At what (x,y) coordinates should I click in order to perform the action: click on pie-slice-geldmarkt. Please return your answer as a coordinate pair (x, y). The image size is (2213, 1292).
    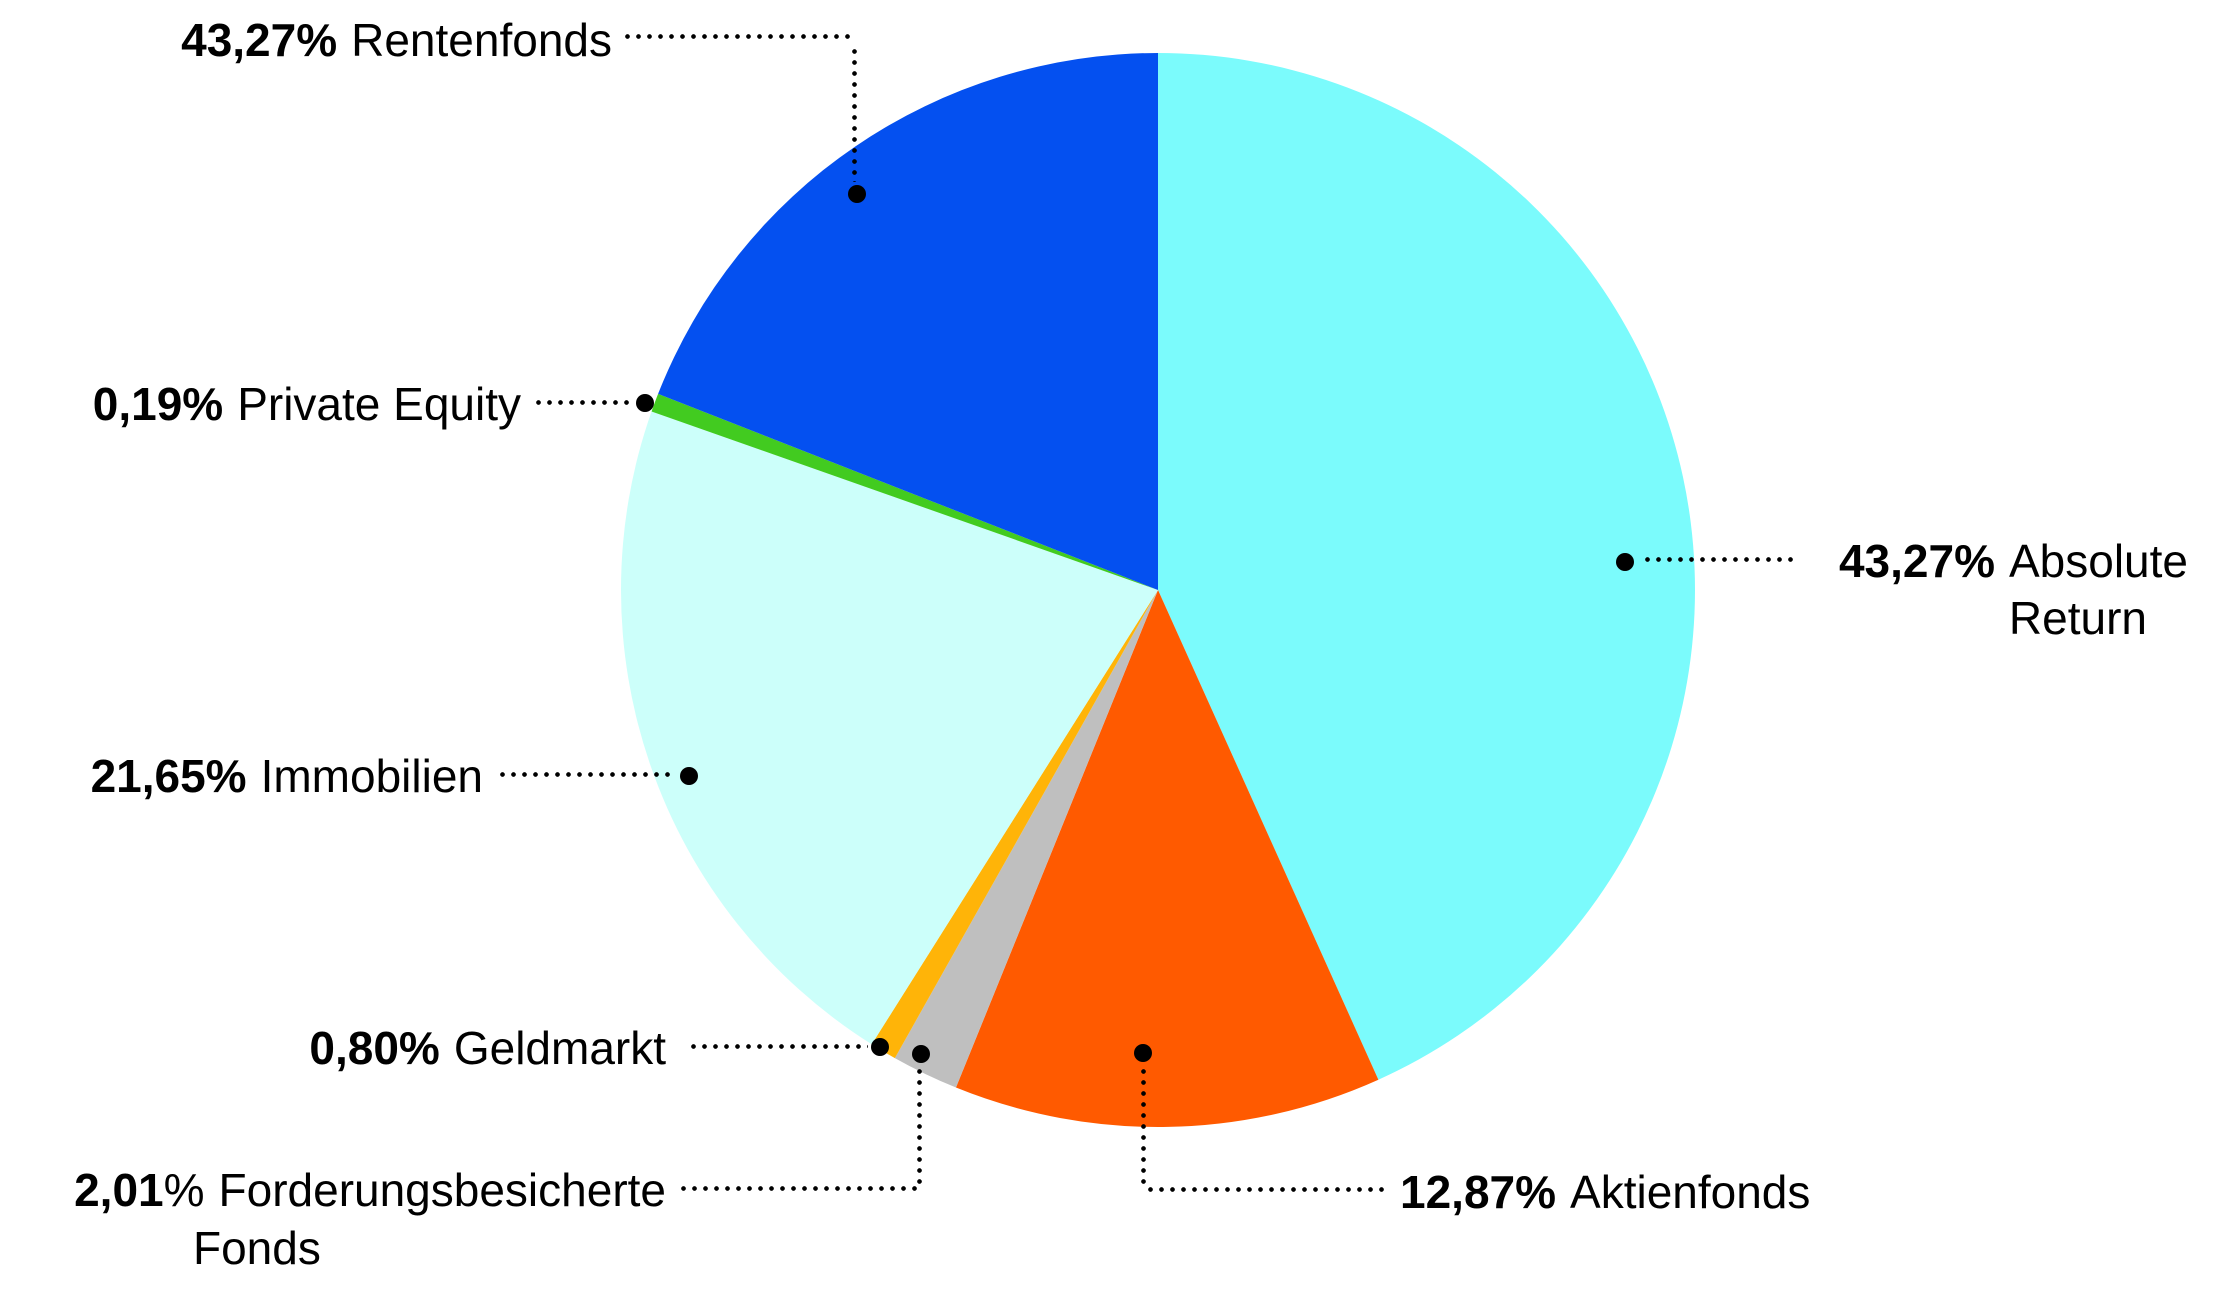
    Looking at the image, I should click on (1014, 824).